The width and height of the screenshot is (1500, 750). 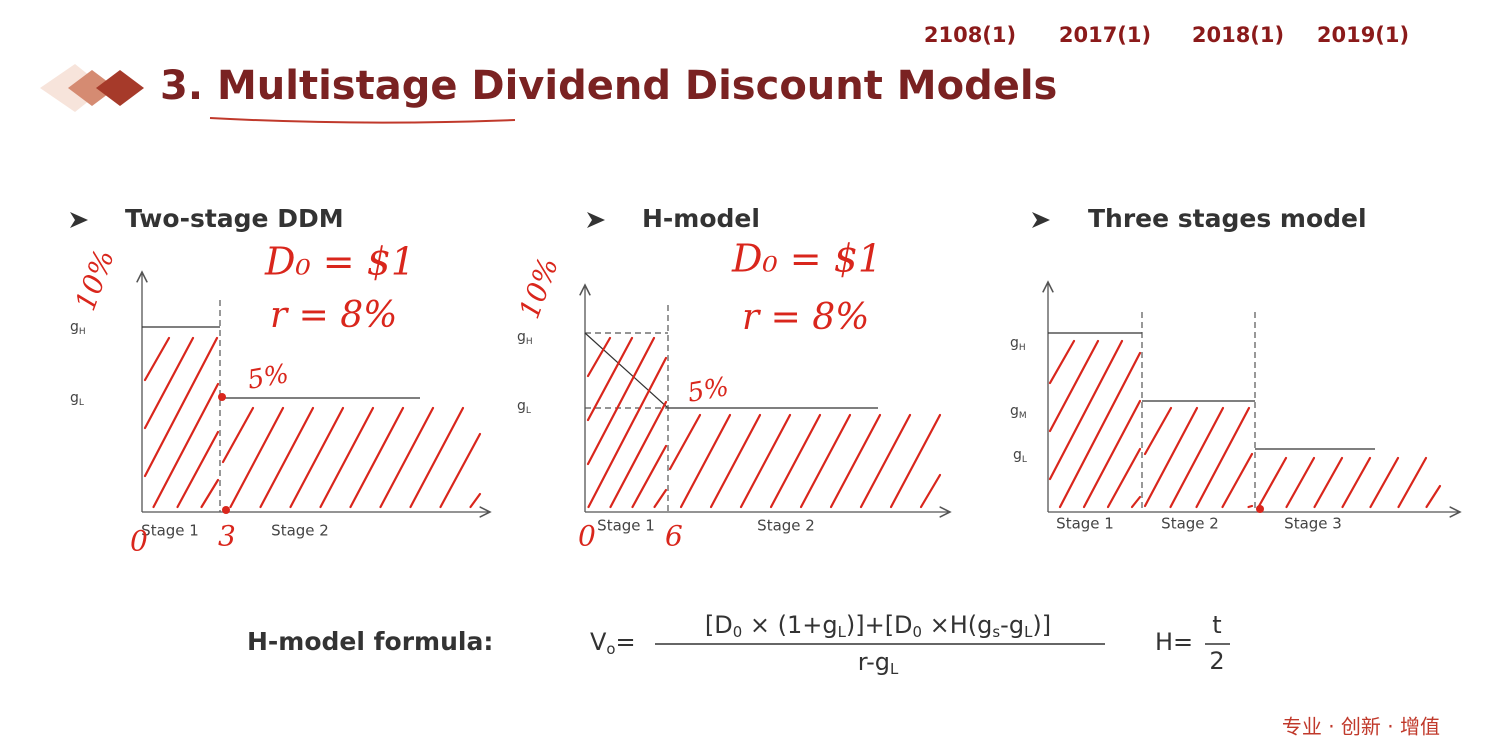 I want to click on handwritten-note: 3, so click(x=227, y=536).